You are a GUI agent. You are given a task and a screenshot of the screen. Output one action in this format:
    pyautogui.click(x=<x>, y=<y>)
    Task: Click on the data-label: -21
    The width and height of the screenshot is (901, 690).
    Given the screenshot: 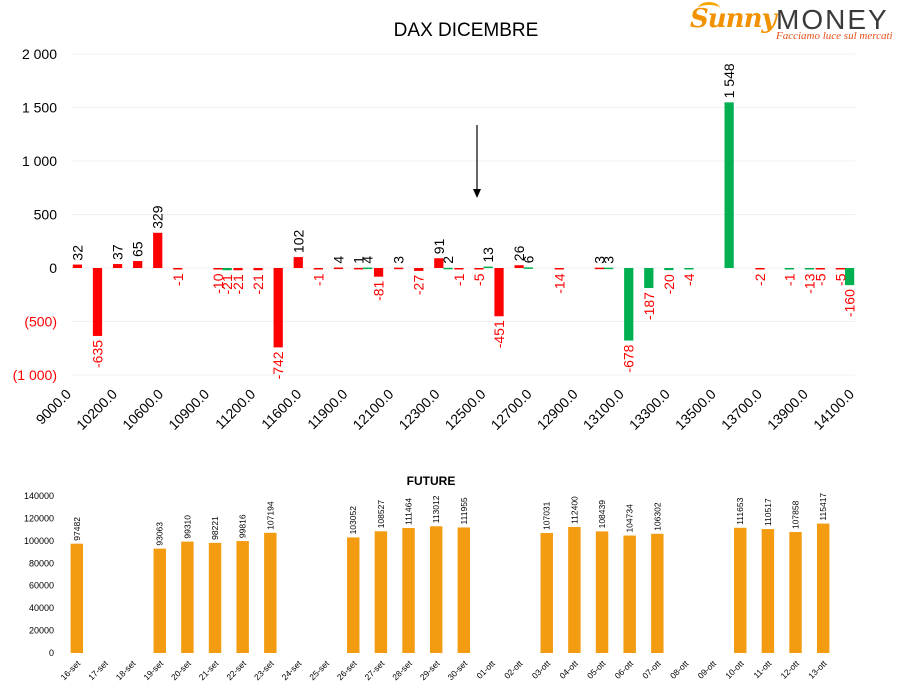 What is the action you would take?
    pyautogui.click(x=238, y=284)
    